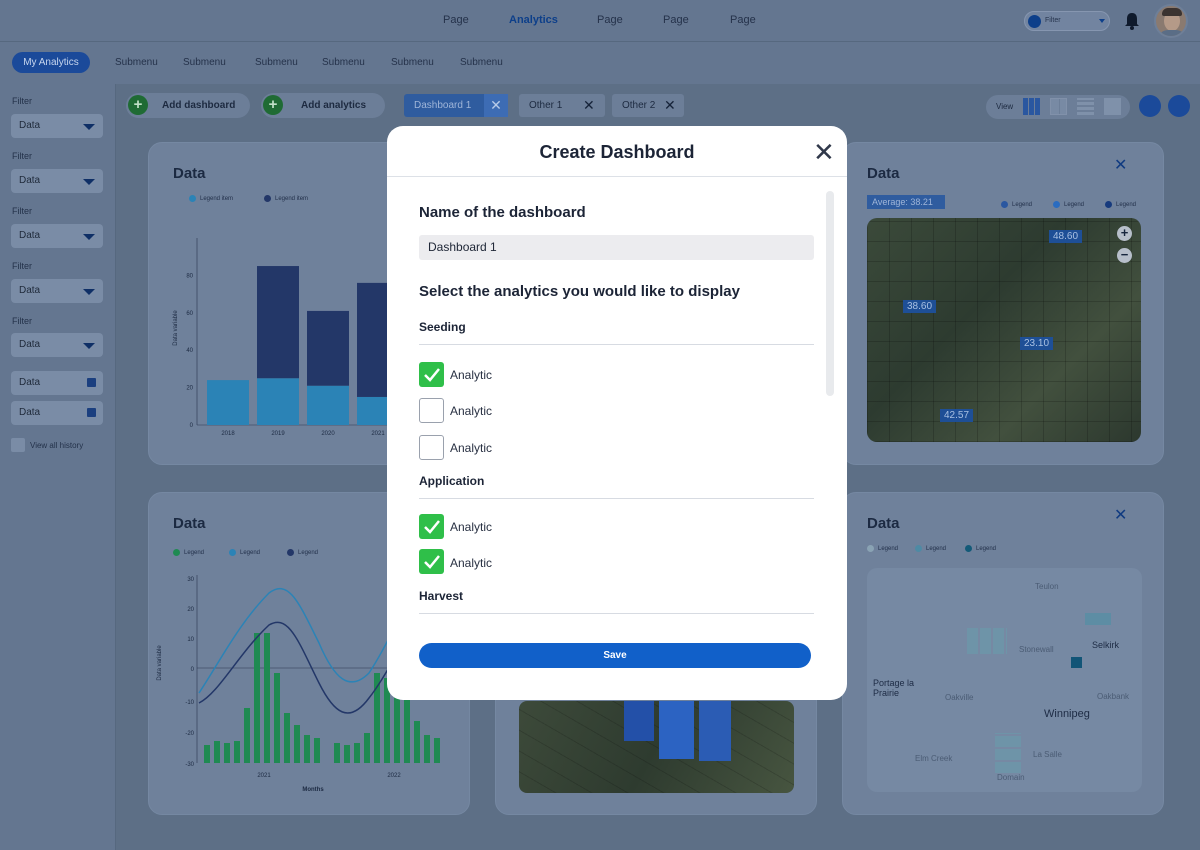  Describe the element at coordinates (1124, 255) in the screenshot. I see `zoom-out-icon: −` at that location.